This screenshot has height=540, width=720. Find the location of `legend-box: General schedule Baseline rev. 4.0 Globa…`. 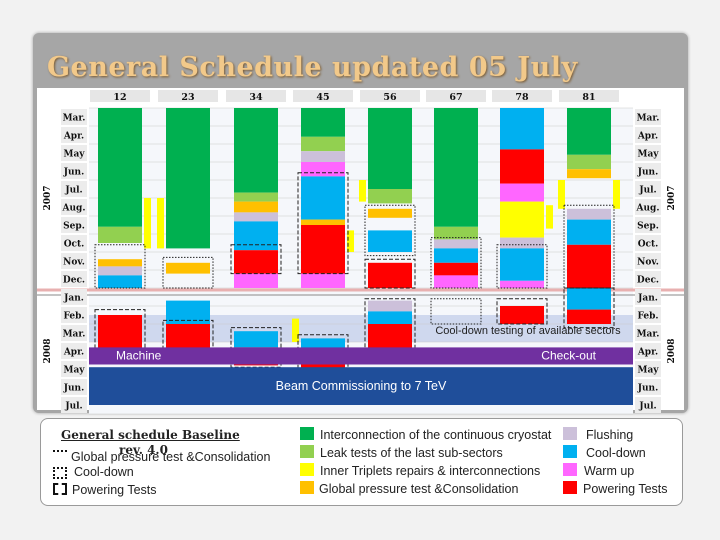

legend-box: General schedule Baseline rev. 4.0 Globa… is located at coordinates (361, 462).